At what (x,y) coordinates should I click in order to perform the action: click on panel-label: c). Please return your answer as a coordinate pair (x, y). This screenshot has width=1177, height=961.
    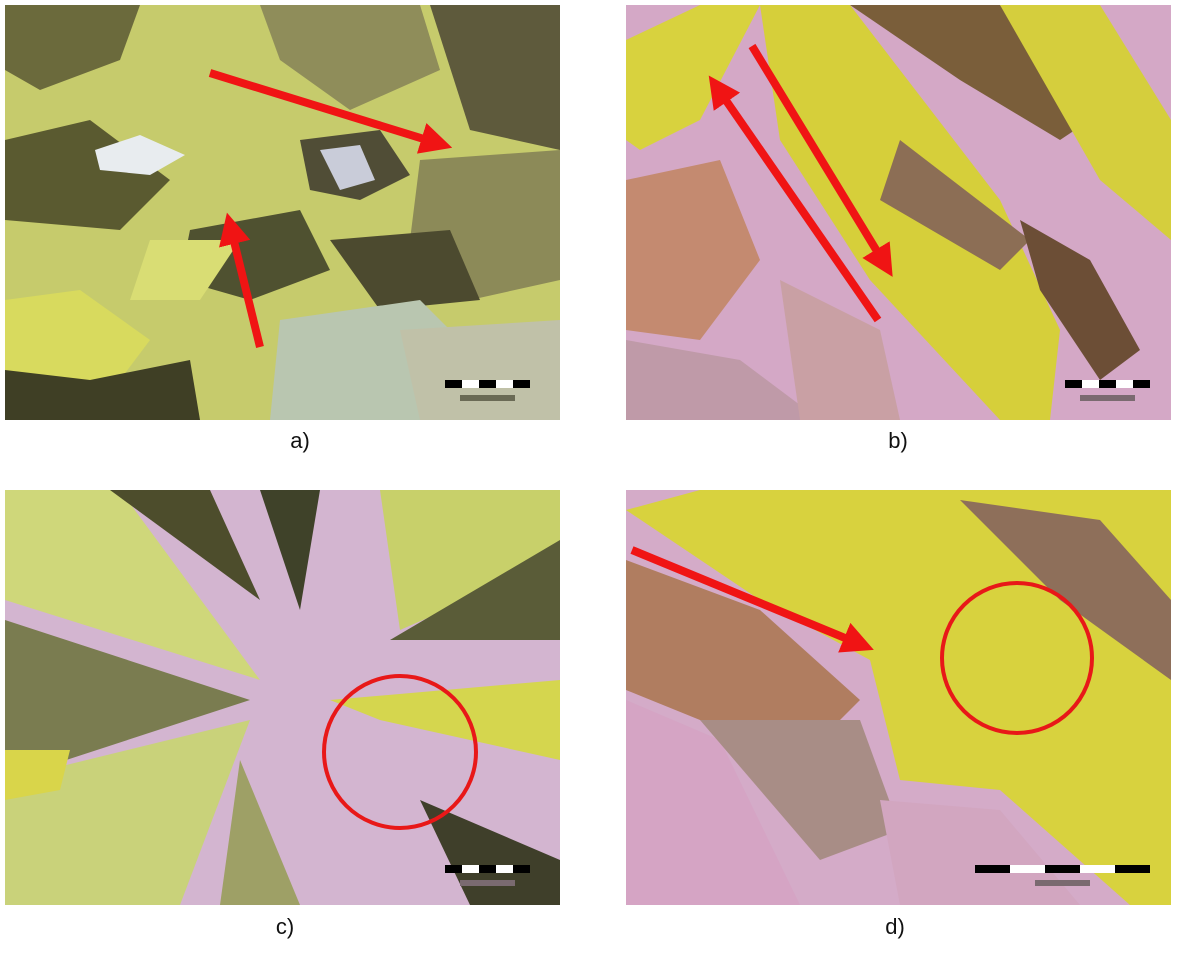
    Looking at the image, I should click on (285, 926).